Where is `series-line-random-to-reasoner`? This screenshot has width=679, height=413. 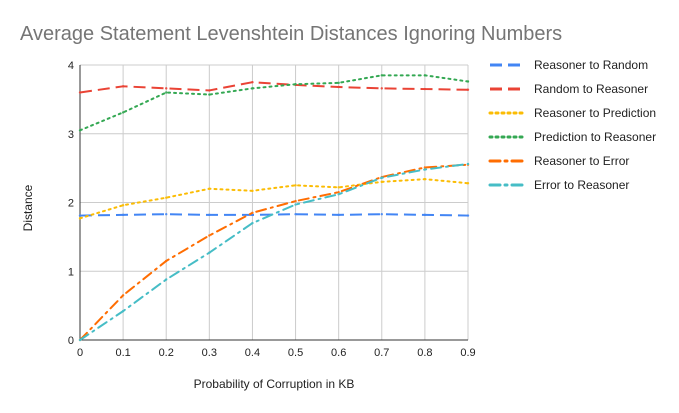
series-line-random-to-reasoner is located at coordinates (274, 87).